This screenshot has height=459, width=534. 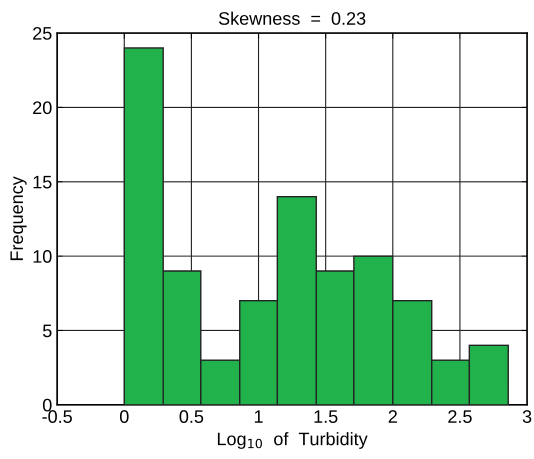 What do you see at coordinates (258, 416) in the screenshot?
I see `x-tick-label: 1` at bounding box center [258, 416].